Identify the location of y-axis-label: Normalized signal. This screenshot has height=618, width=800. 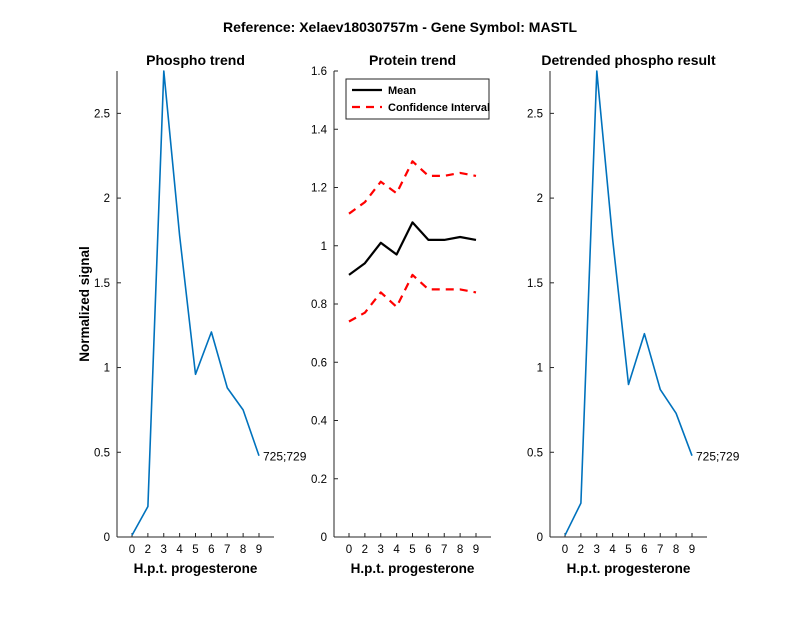
(84, 304).